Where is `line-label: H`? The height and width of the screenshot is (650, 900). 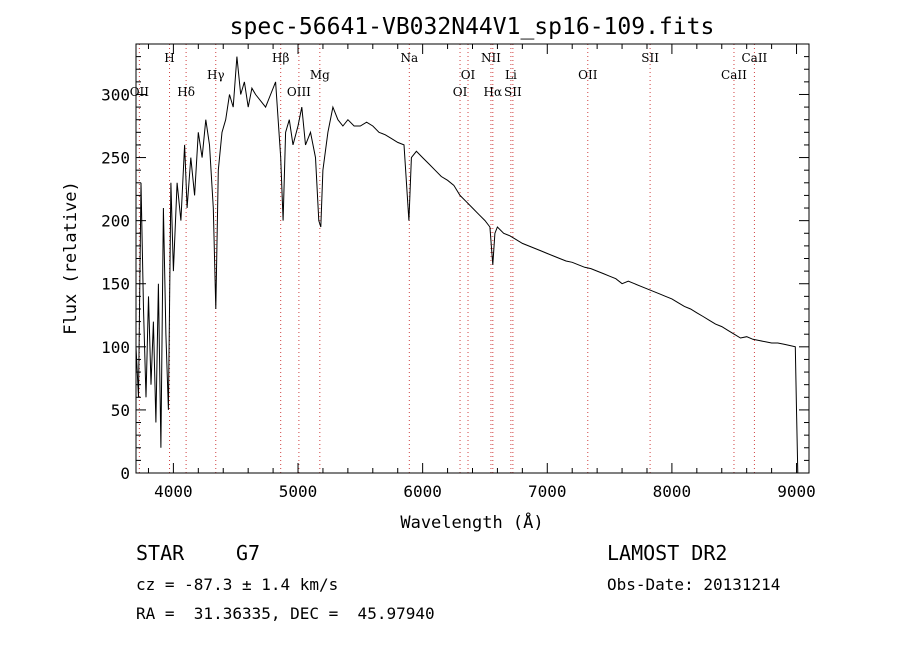 line-label: H is located at coordinates (169, 58).